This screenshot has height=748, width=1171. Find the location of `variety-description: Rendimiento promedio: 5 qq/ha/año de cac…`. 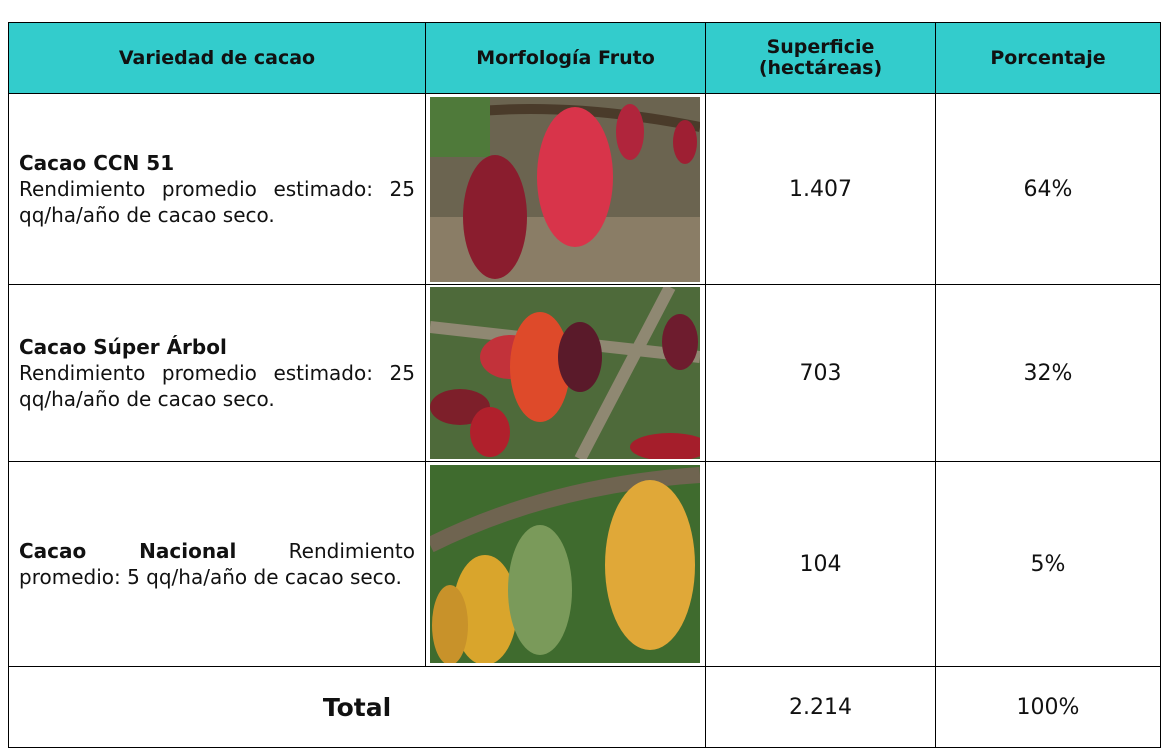

variety-description: Rendimiento promedio: 5 qq/ha/año de cac… is located at coordinates (217, 564).